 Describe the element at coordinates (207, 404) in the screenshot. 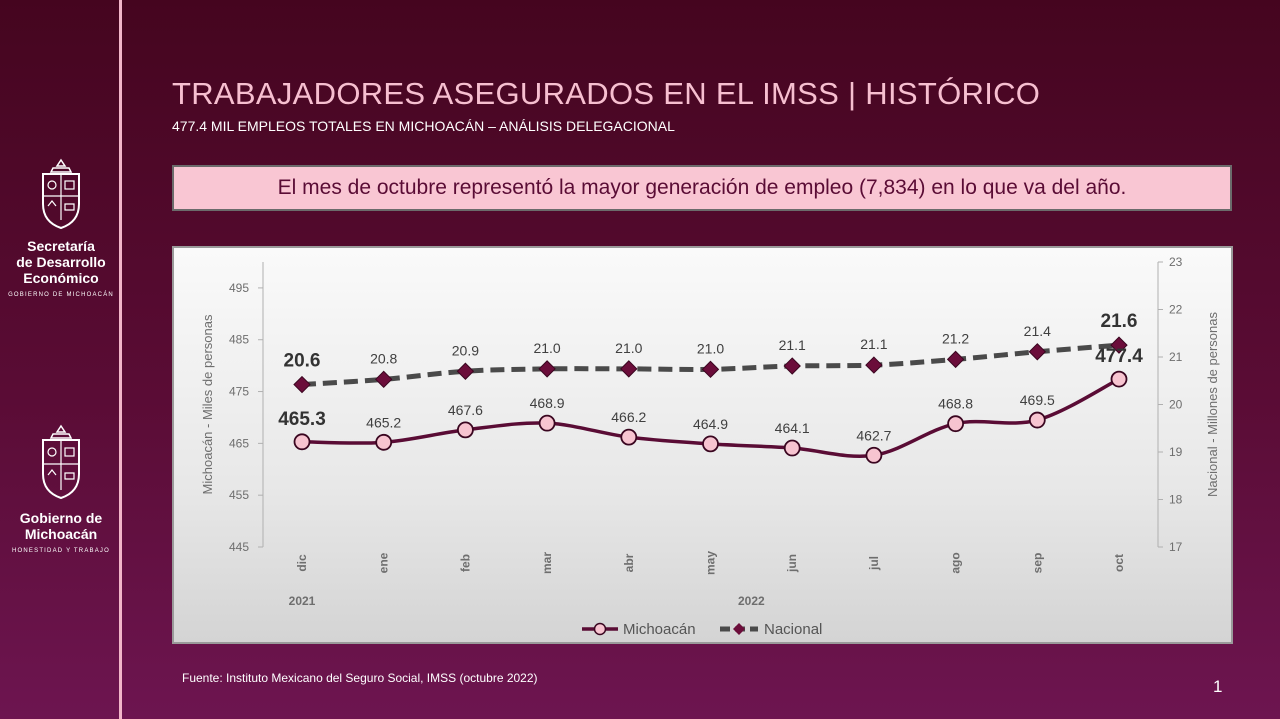

I see `y-axis-left-title: Michoacán - Miles de personas` at that location.